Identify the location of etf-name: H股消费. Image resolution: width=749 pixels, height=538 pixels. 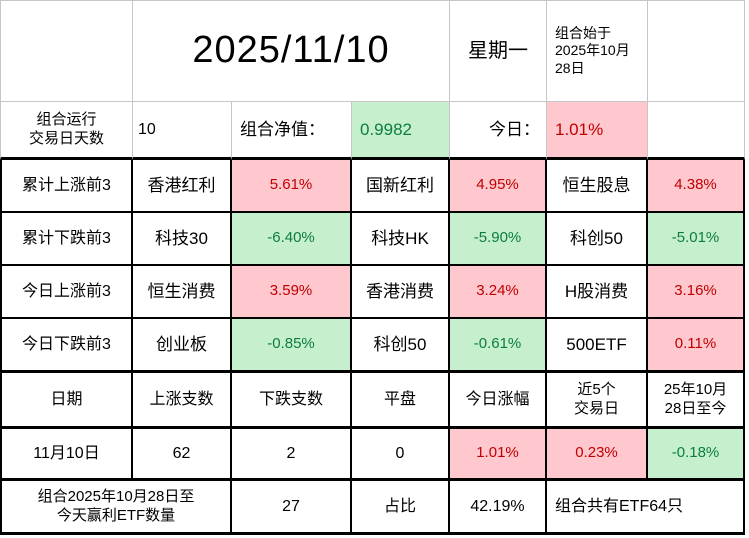
(597, 292).